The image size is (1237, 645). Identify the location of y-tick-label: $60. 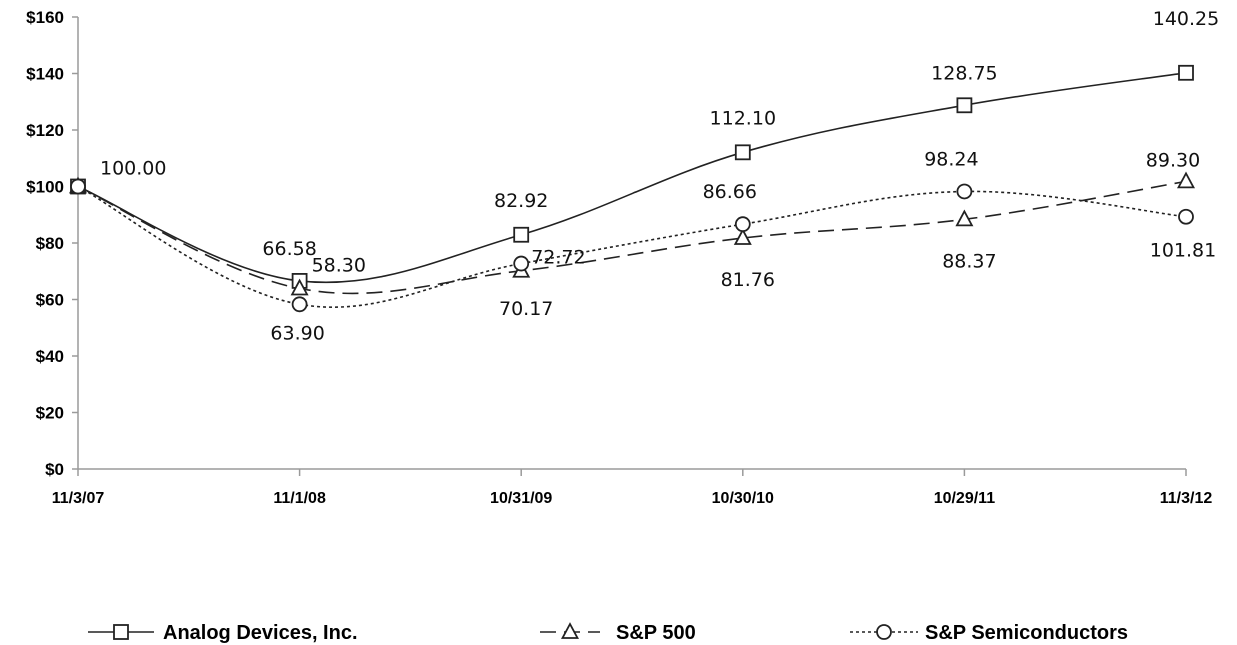
(50, 300).